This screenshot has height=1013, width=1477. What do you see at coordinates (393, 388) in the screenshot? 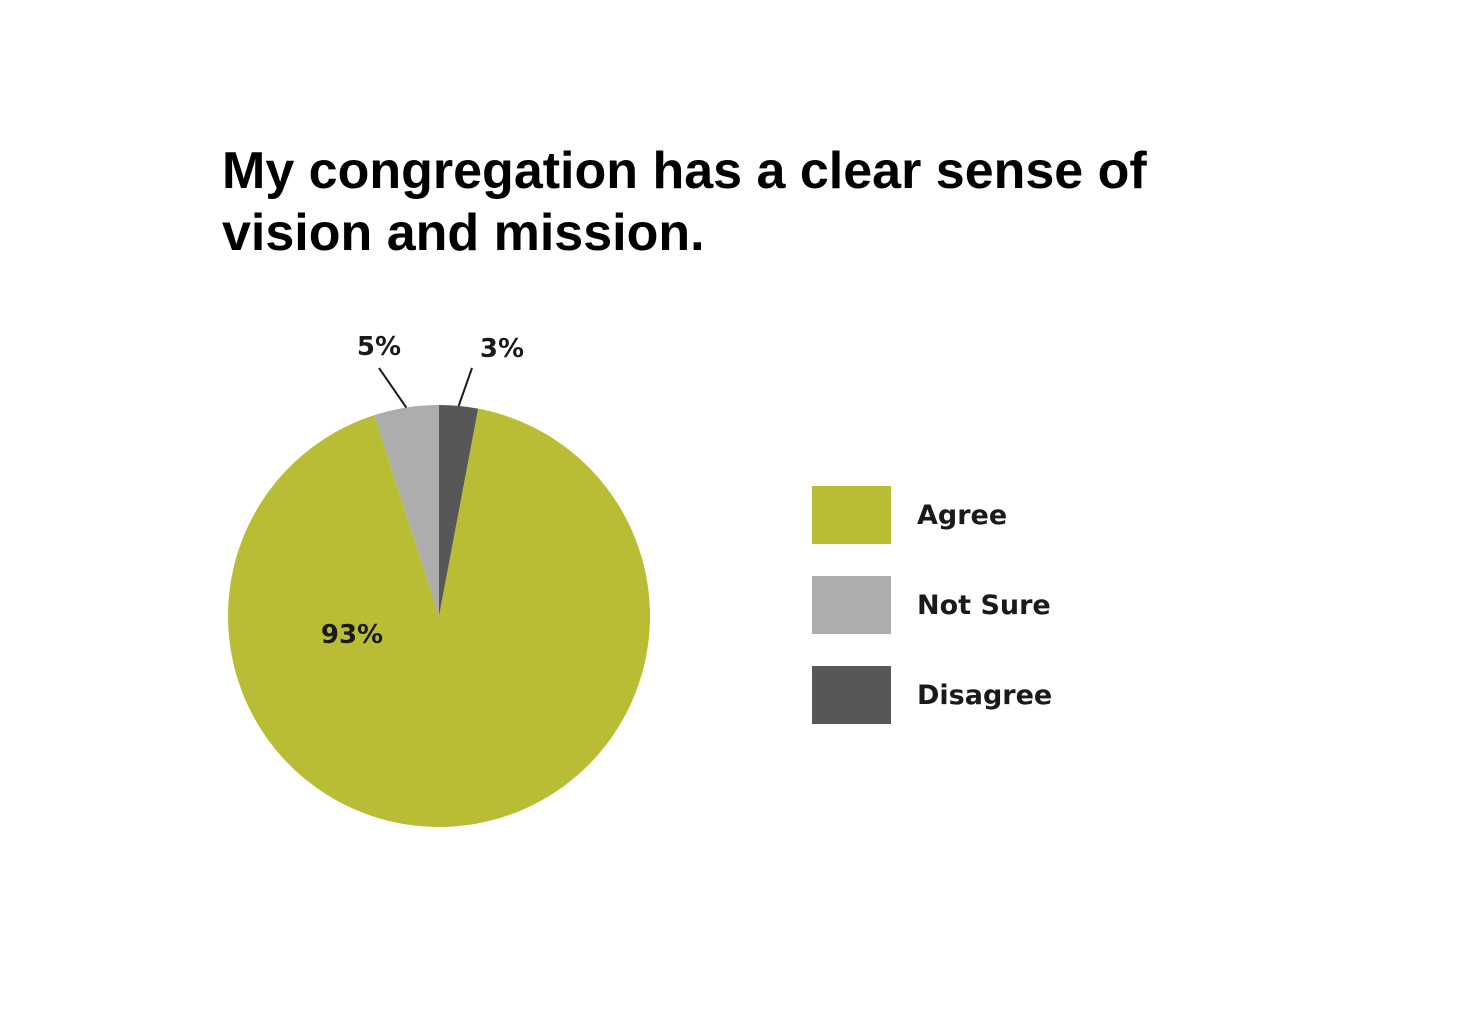
I see `leader-line-not-sure` at bounding box center [393, 388].